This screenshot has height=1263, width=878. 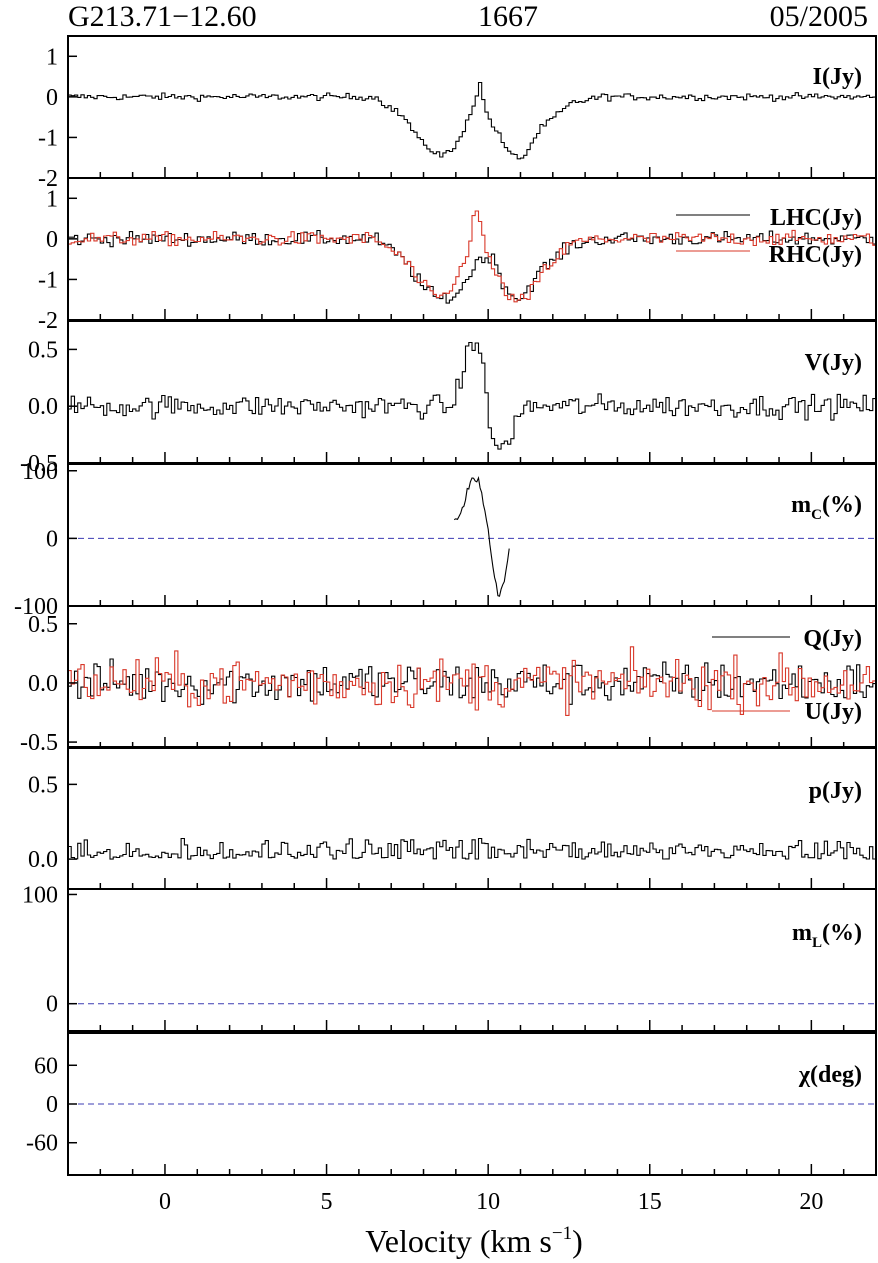 I want to click on series-label: Q(Jy), so click(x=832, y=639).